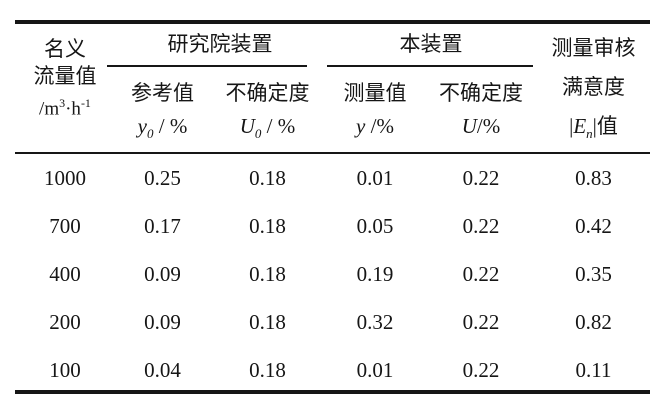  I want to click on uncertainty-u-symbol: U/%, so click(481, 126).